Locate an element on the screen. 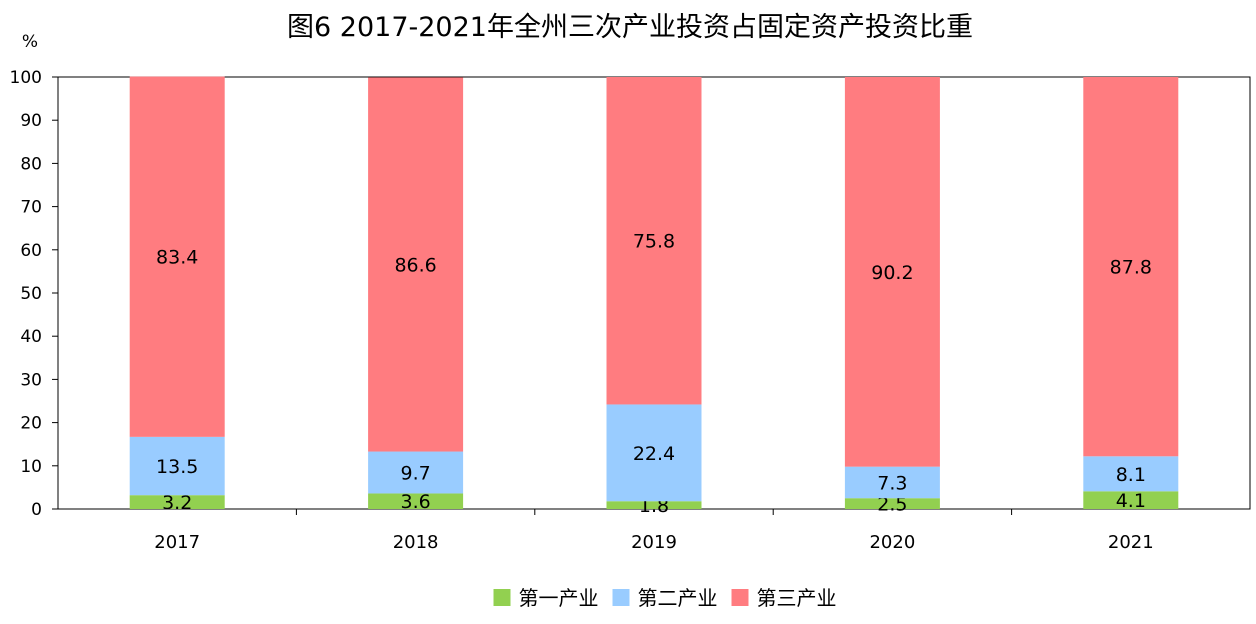  x-tick-label: 2019 is located at coordinates (654, 542).